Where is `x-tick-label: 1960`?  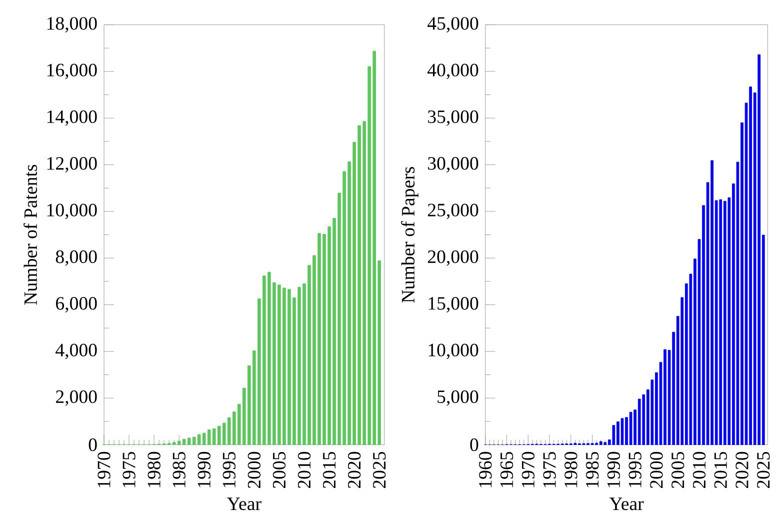 x-tick-label: 1960 is located at coordinates (485, 470).